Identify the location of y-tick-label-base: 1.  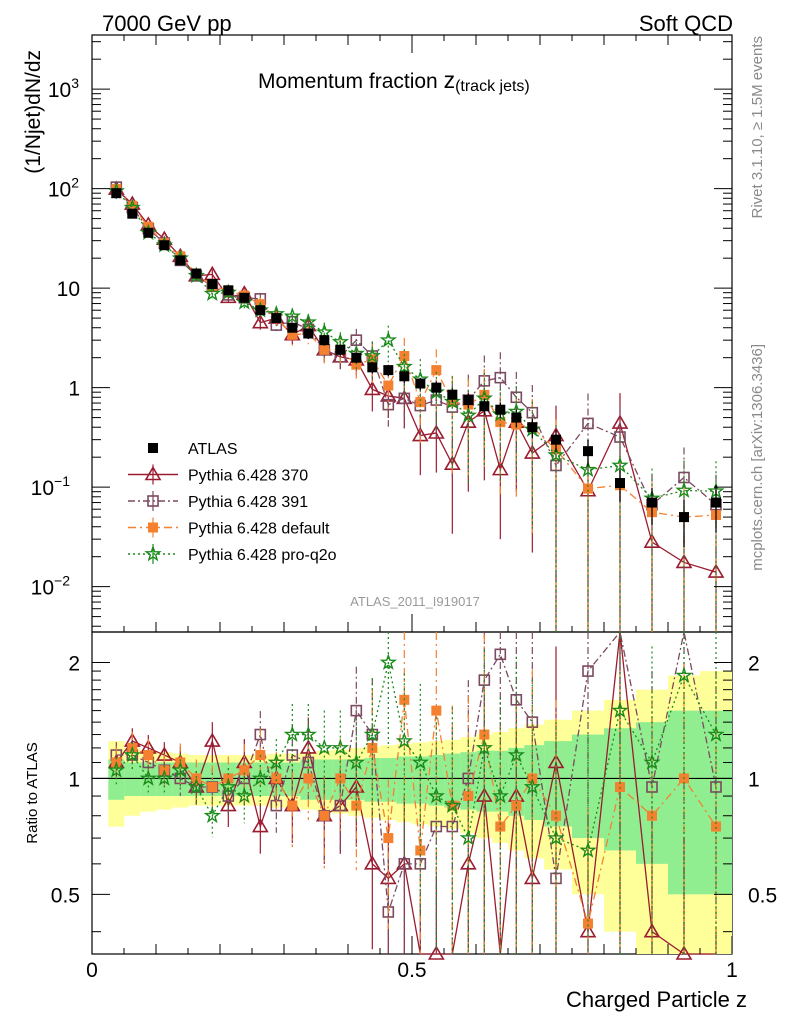
(74, 389).